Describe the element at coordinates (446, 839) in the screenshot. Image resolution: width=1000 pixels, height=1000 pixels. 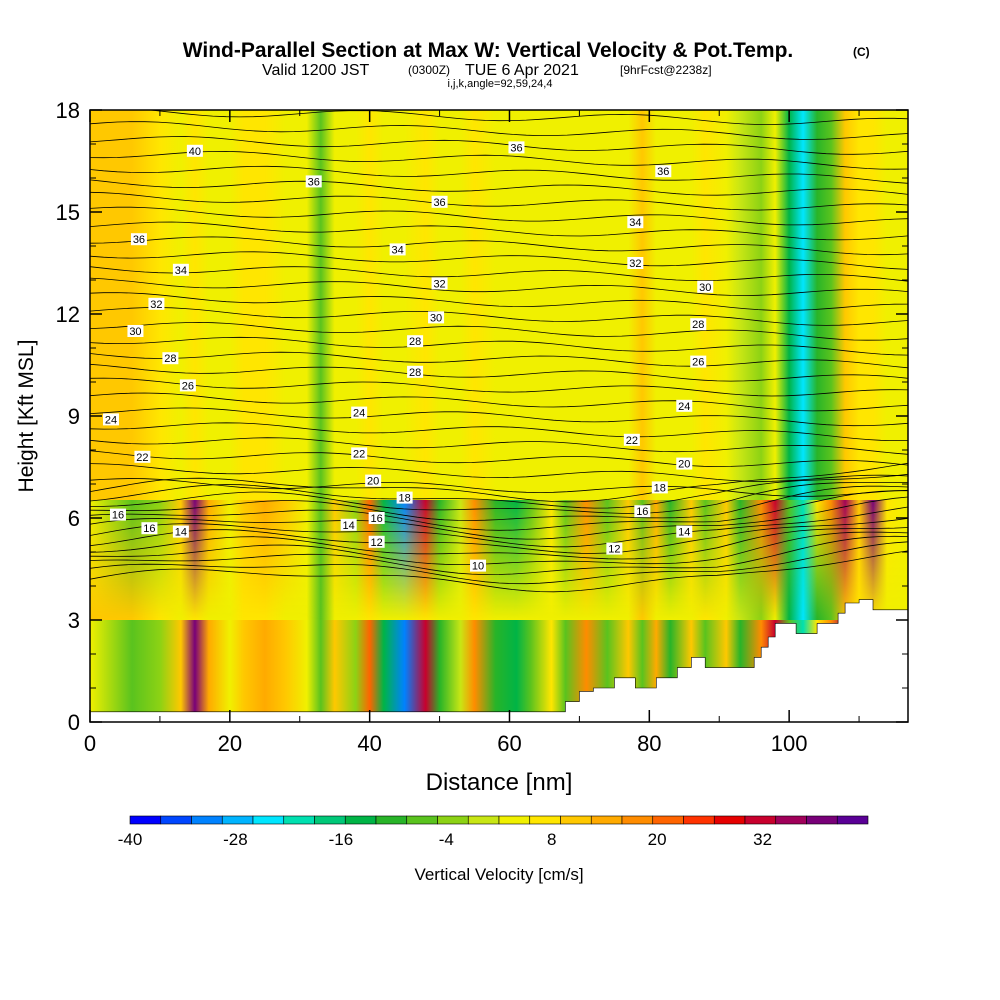
I see `colorbar-tick-label: -4` at that location.